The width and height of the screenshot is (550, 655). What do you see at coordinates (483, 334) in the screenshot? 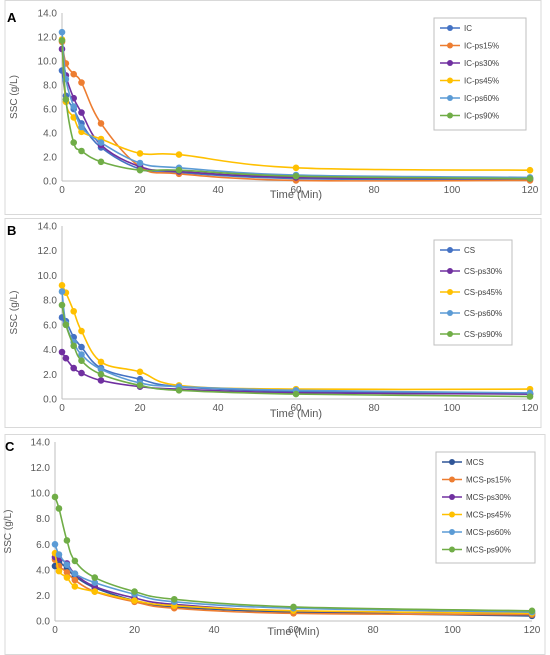
I see `legend-label: CS-ps90%` at bounding box center [483, 334].